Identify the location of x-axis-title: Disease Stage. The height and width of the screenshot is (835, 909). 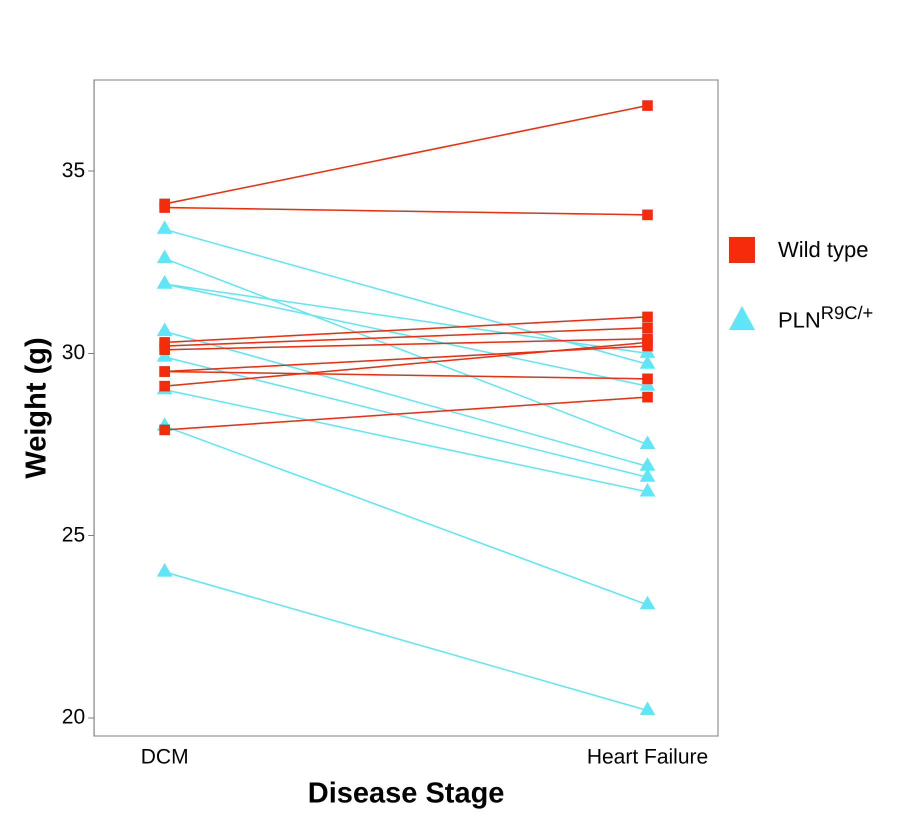
(406, 794).